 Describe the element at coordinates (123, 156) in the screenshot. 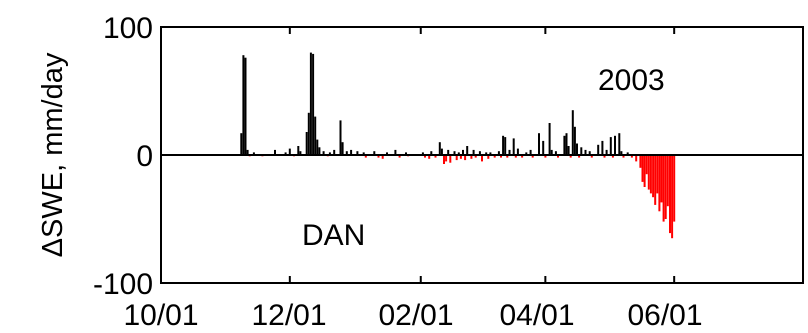

I see `y-tick-labels: 100 0 -100` at that location.